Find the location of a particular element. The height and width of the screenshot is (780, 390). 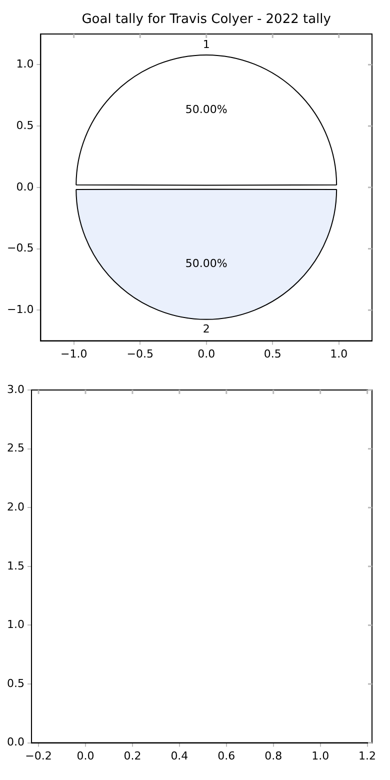

x-tick-label: −1.0 is located at coordinates (74, 353).